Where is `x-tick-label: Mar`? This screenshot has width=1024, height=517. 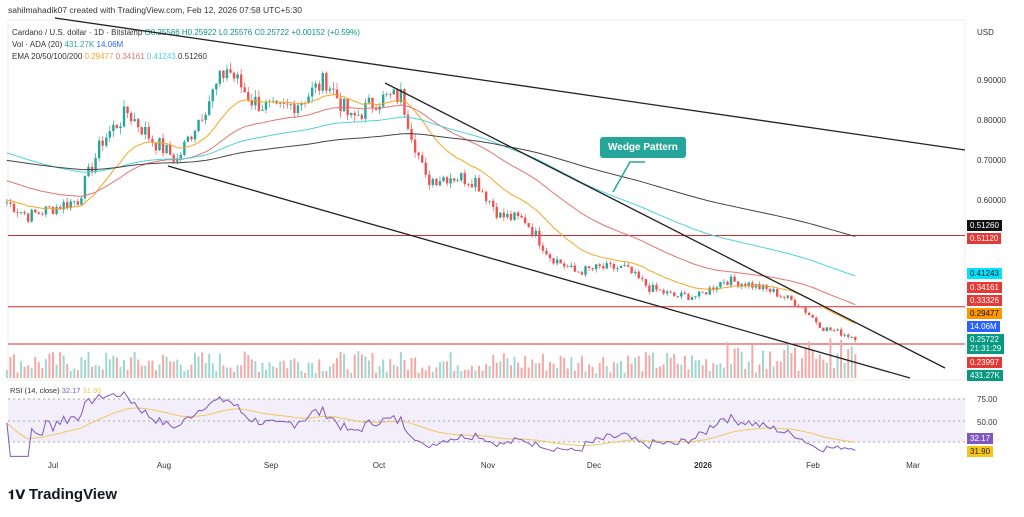 x-tick-label: Mar is located at coordinates (913, 465).